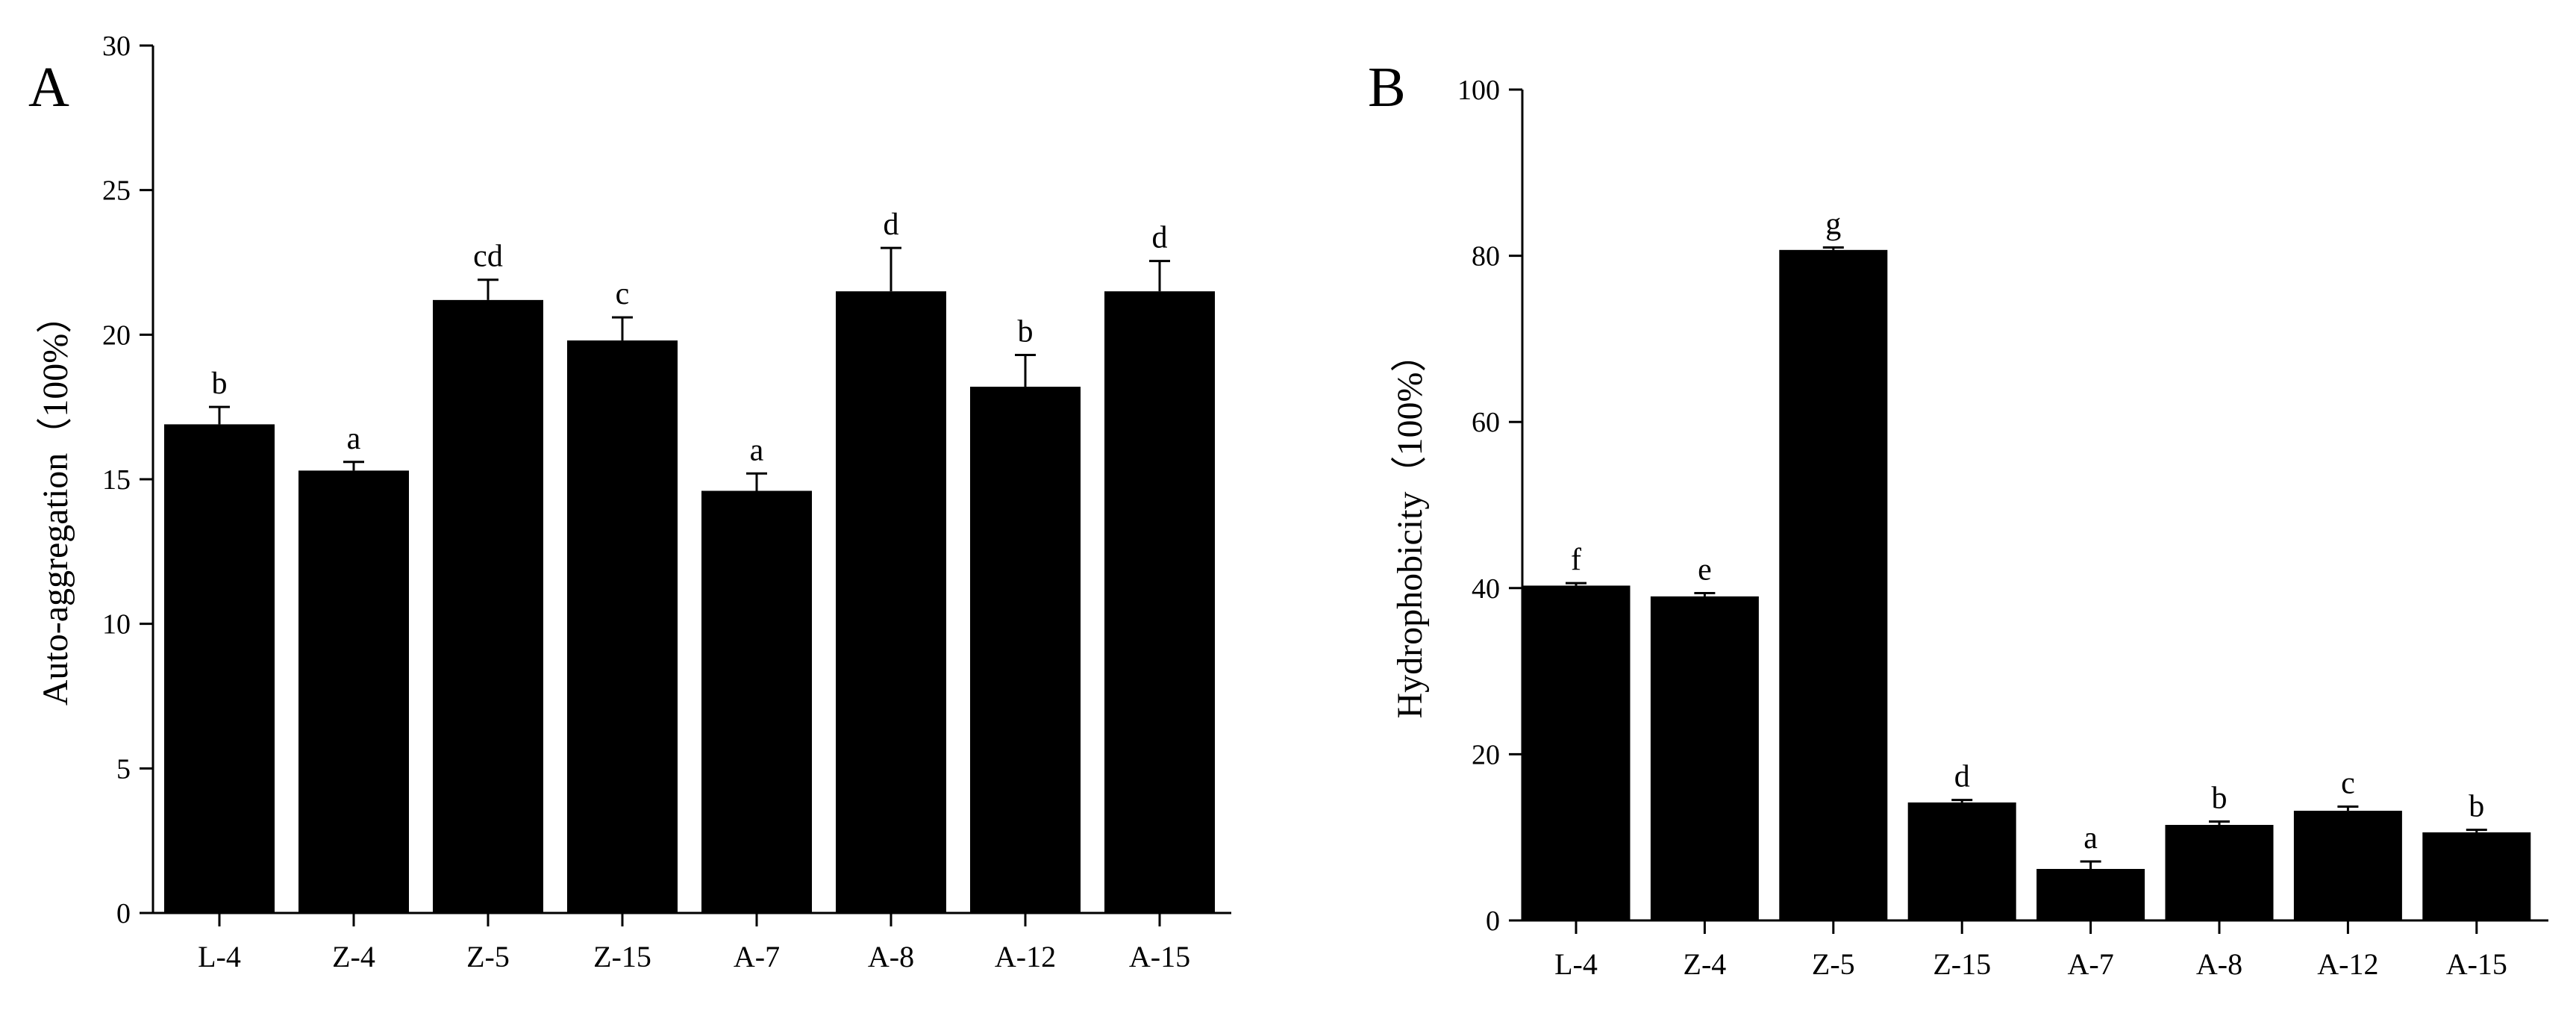 This screenshot has height=1016, width=2576. I want to click on y-axis-title: Hydrophobicity（100%）, so click(1410, 528).